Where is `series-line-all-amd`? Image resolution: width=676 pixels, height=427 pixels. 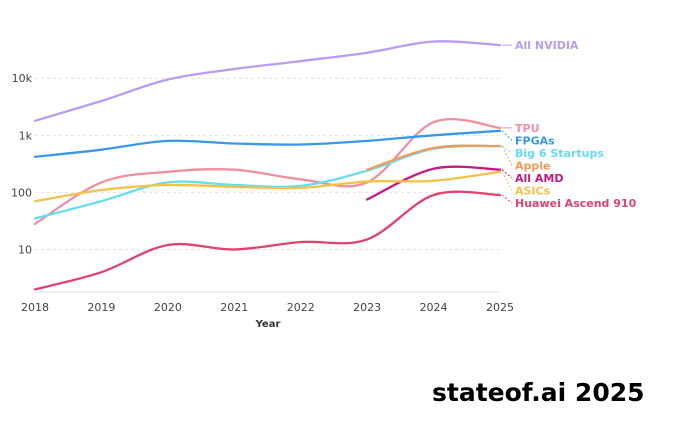
series-line-all-amd is located at coordinates (433, 183).